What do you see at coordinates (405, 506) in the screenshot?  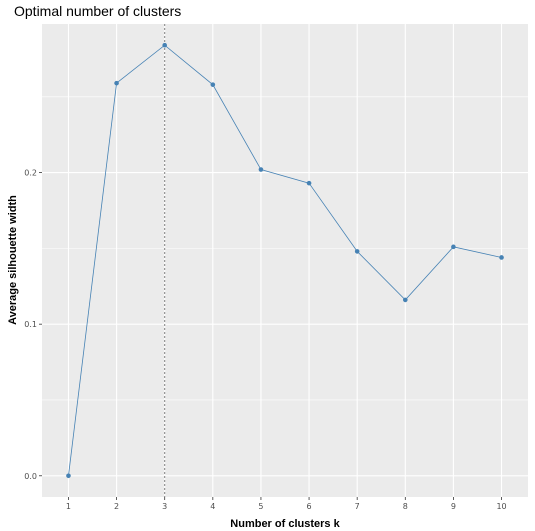 I see `x-tick-label: 8` at bounding box center [405, 506].